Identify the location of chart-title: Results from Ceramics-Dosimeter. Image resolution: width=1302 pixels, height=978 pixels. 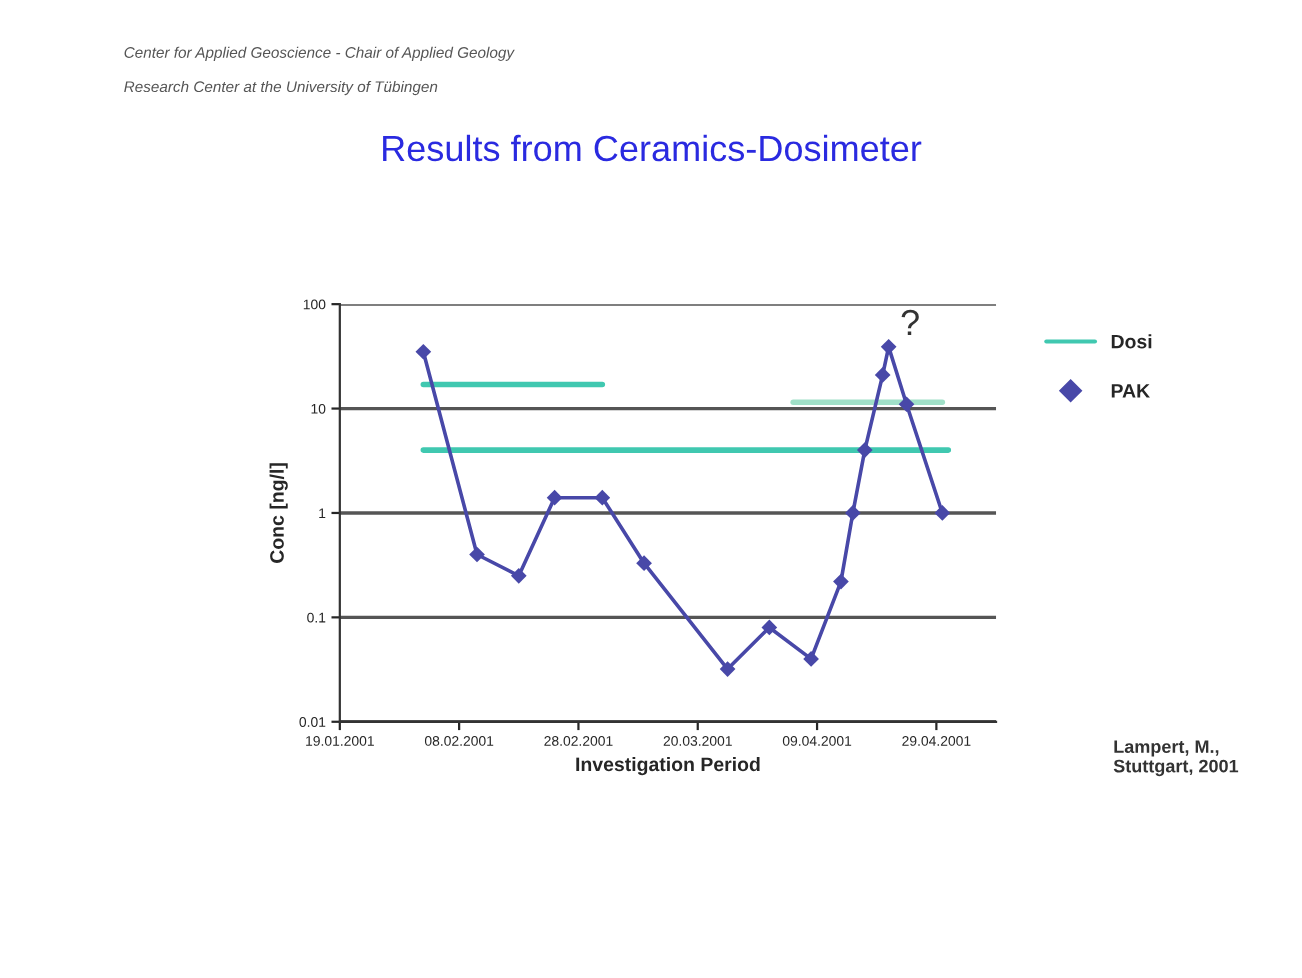
(652, 148).